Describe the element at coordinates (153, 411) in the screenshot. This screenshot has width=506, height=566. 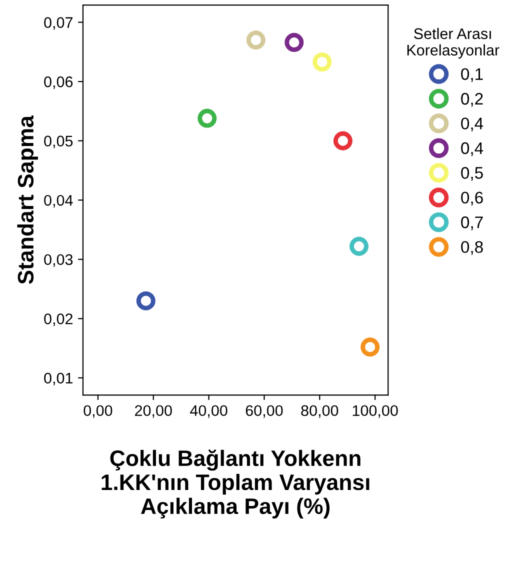
I see `x-tick-label: 20,00` at that location.